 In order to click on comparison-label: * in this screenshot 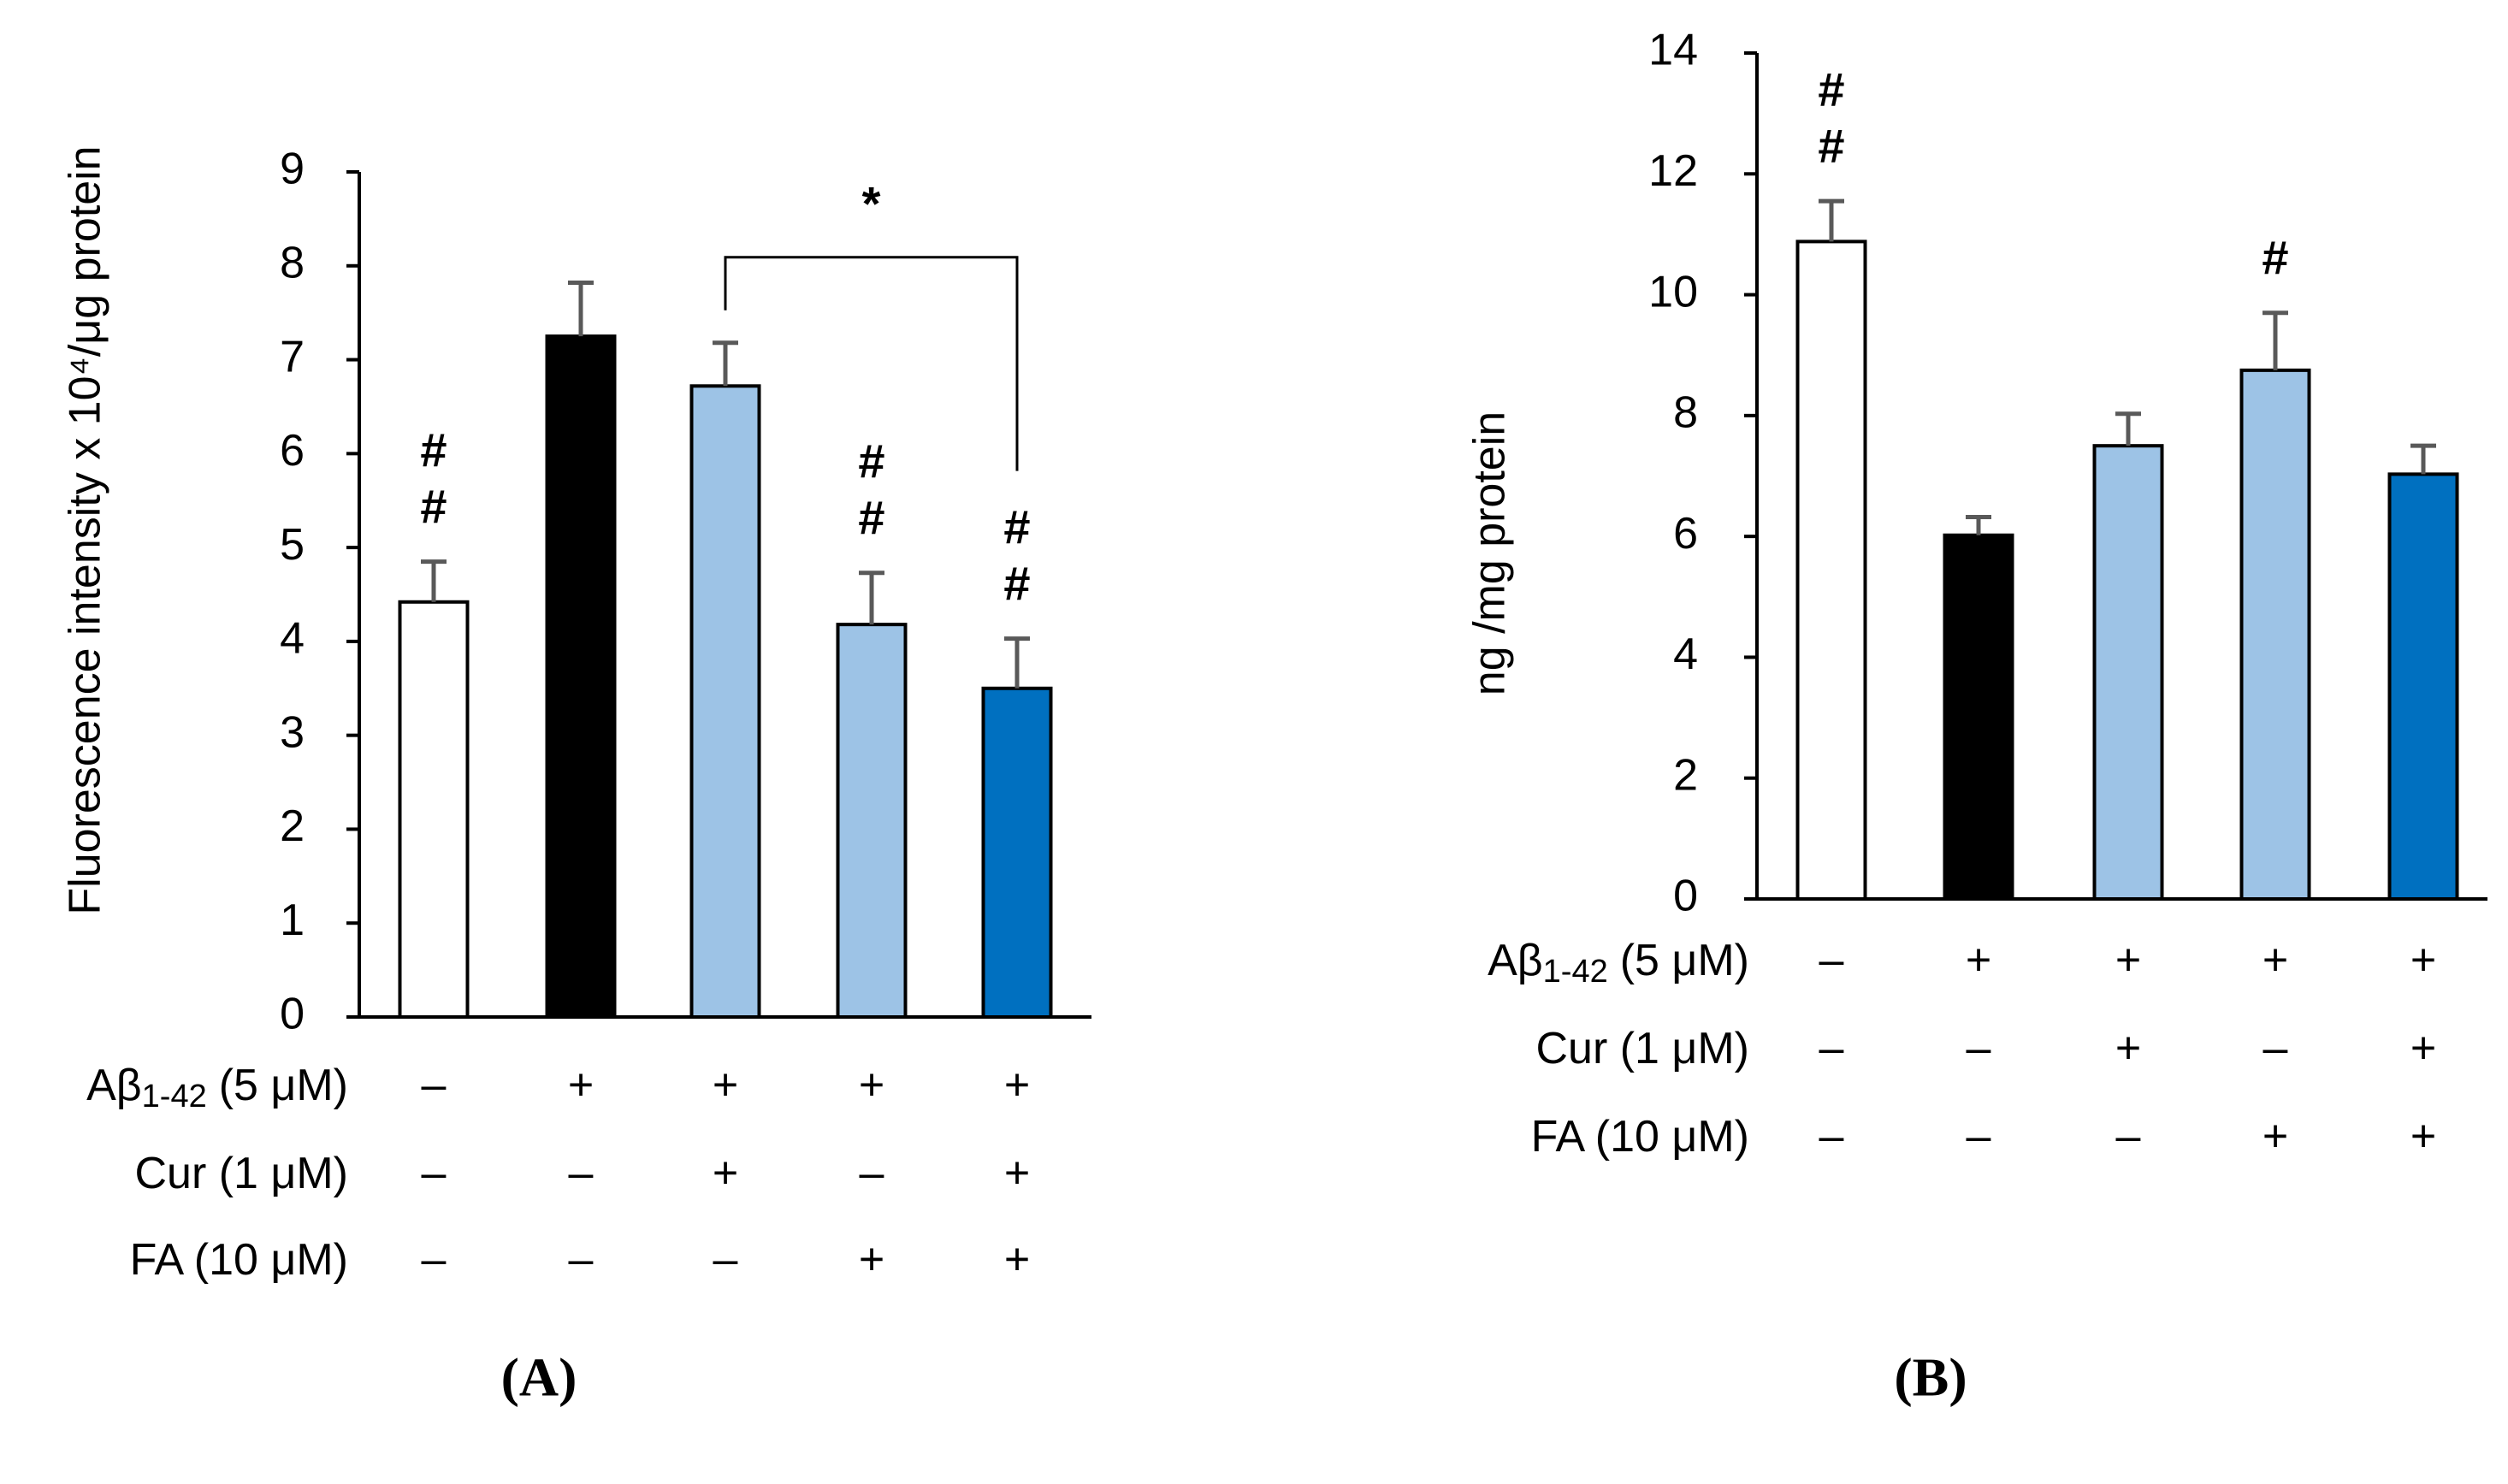, I will do `click(871, 204)`.